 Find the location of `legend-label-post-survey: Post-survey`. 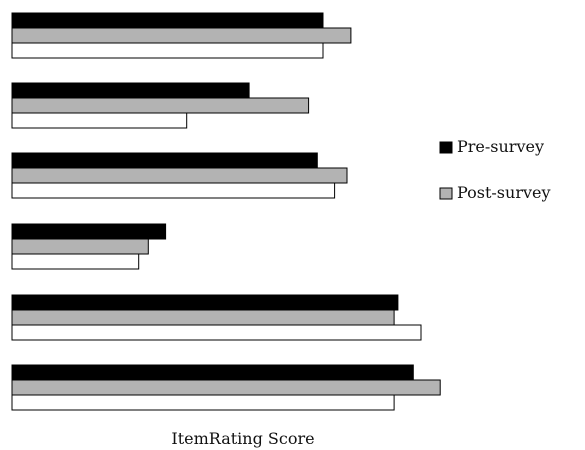

legend-label-post-survey: Post-survey is located at coordinates (504, 192).